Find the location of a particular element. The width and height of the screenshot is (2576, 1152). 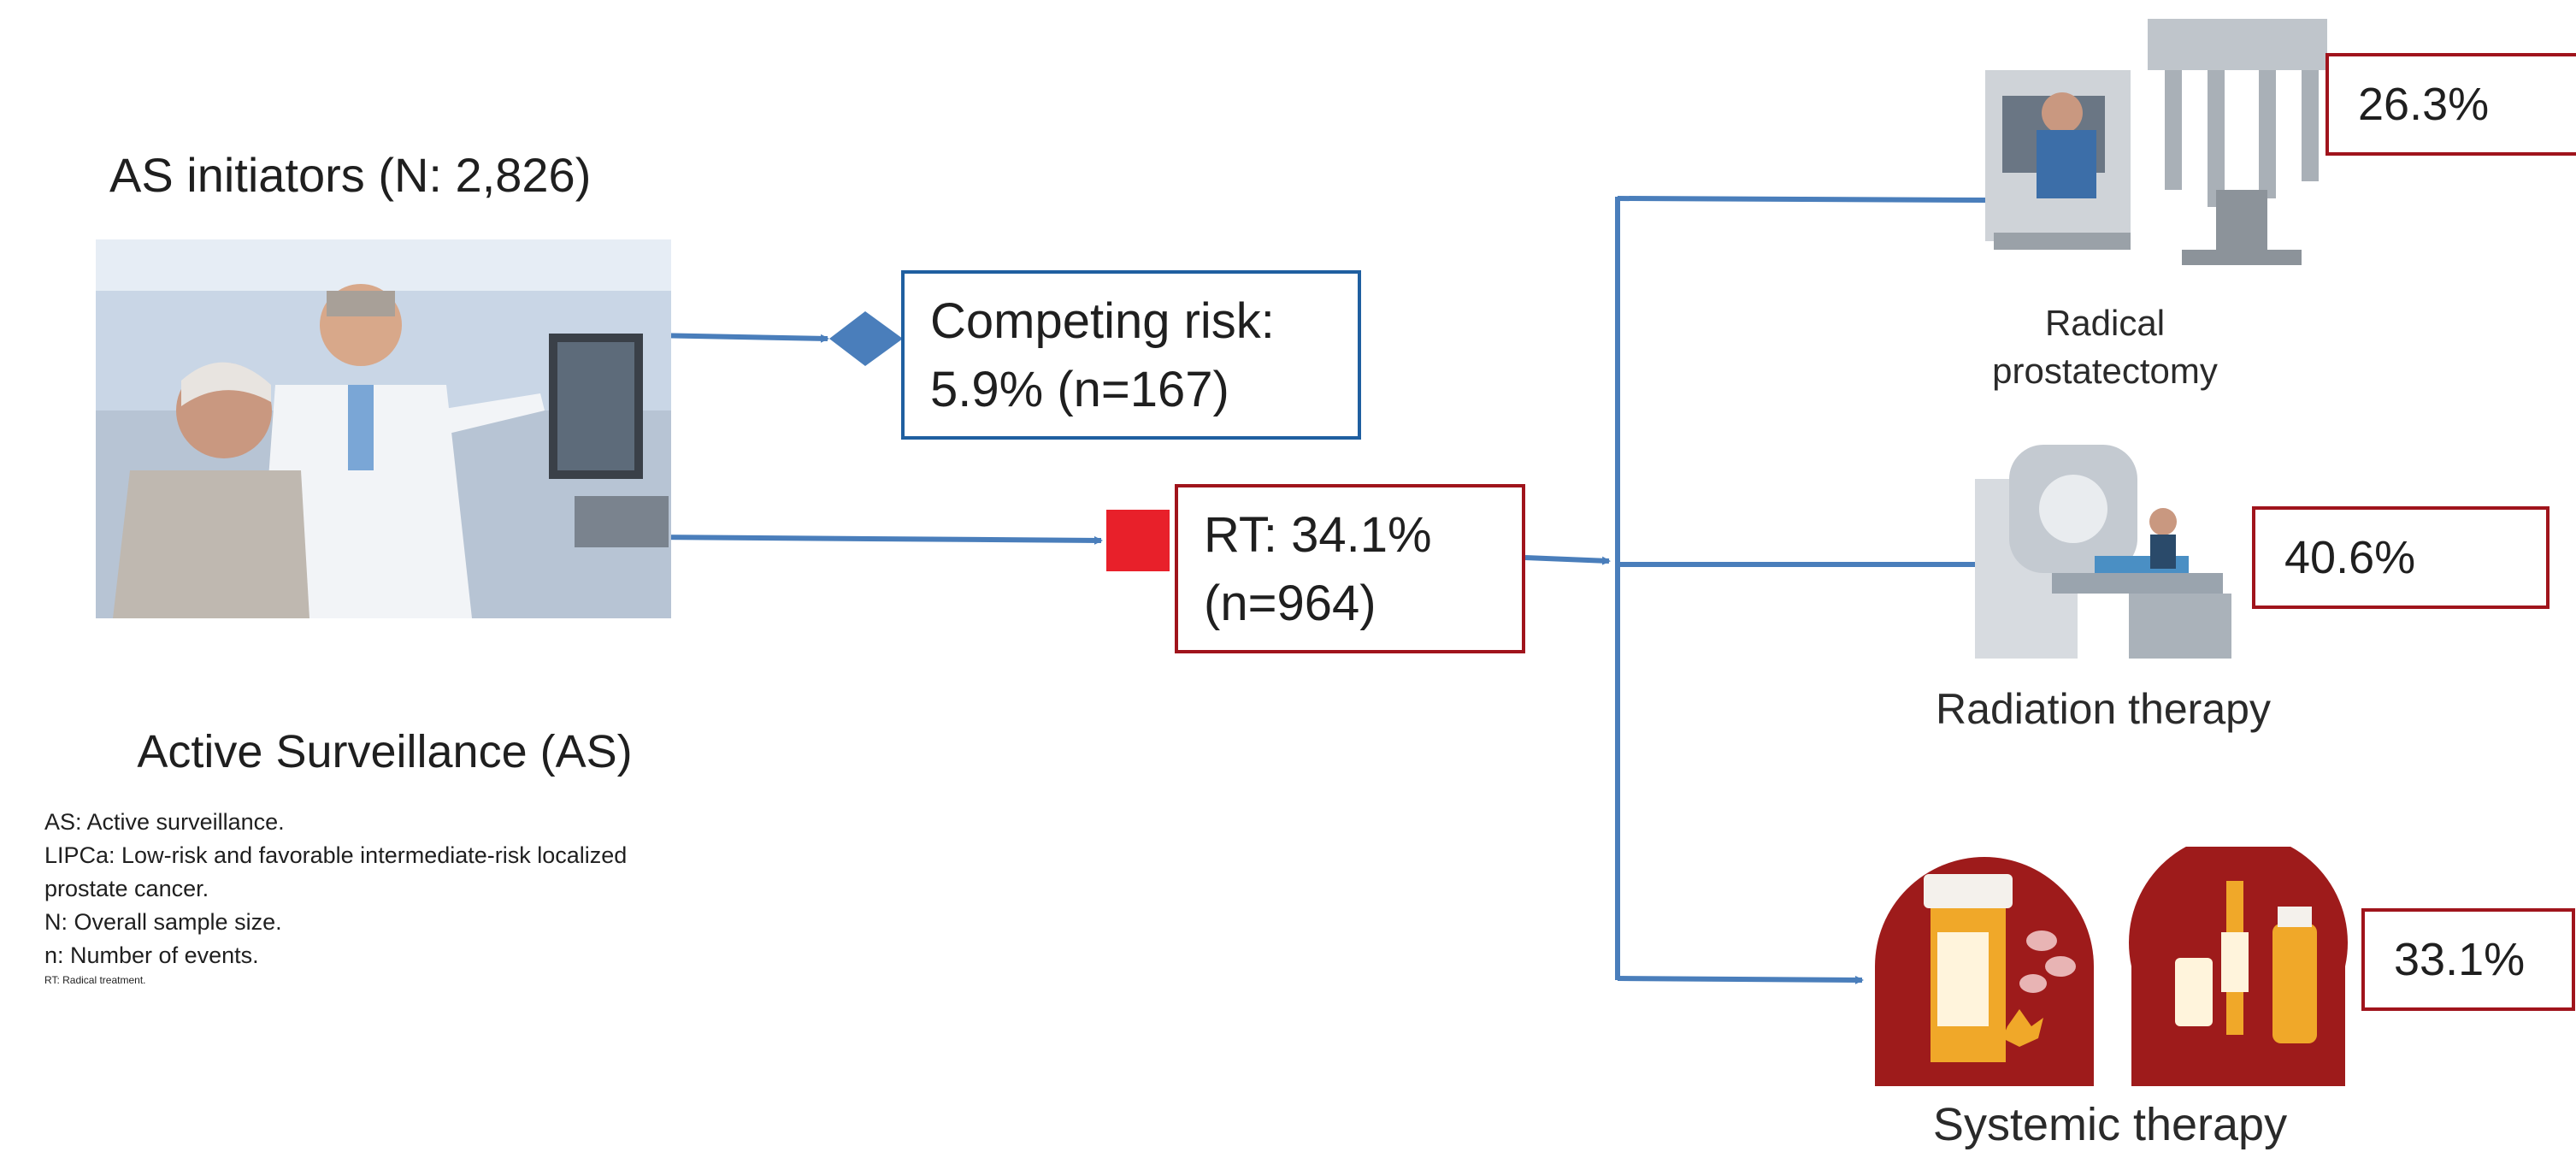

systemic-percent-box: 33.1% is located at coordinates (2468, 959).